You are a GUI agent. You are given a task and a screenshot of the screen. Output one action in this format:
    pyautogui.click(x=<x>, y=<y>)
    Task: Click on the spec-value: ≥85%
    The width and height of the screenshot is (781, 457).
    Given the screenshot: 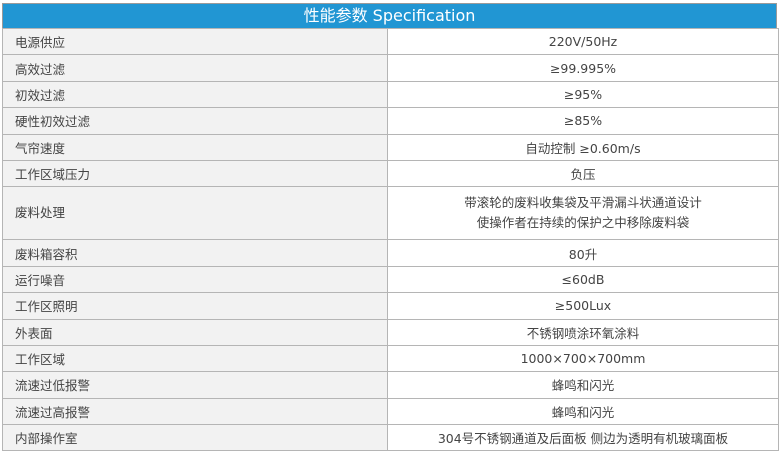 What is the action you would take?
    pyautogui.click(x=583, y=121)
    